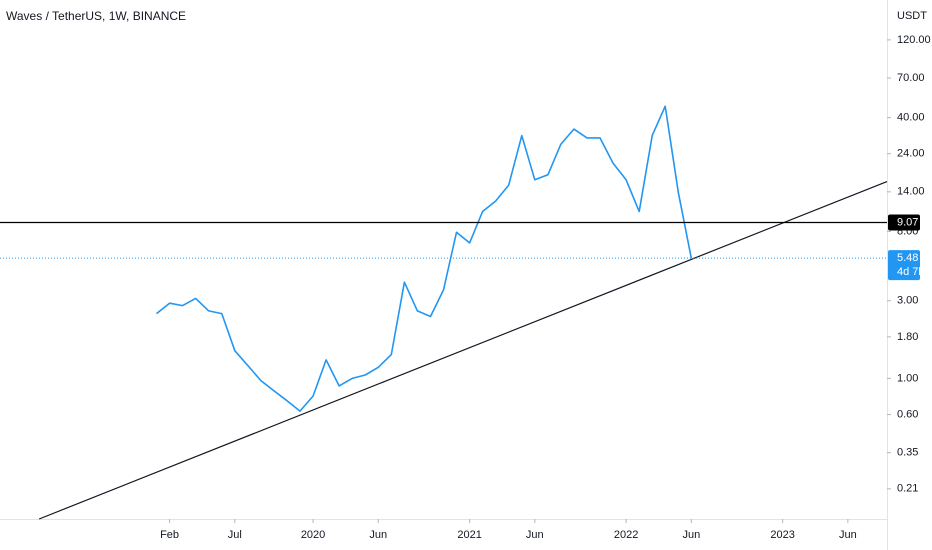  I want to click on y-tick-label: 14.00, so click(911, 192).